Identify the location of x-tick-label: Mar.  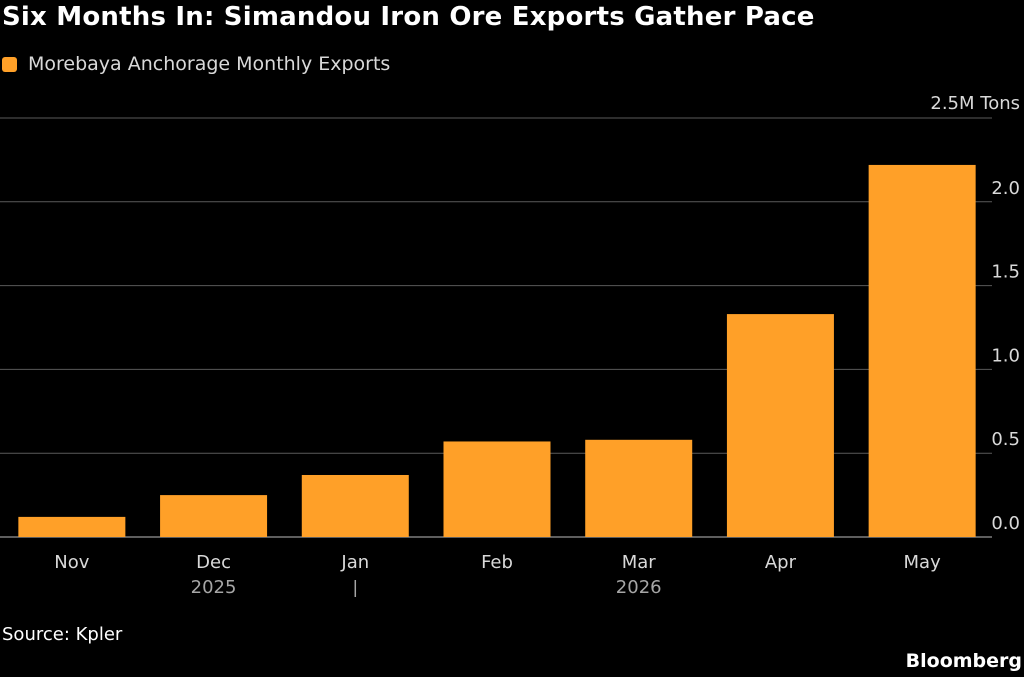
(639, 562).